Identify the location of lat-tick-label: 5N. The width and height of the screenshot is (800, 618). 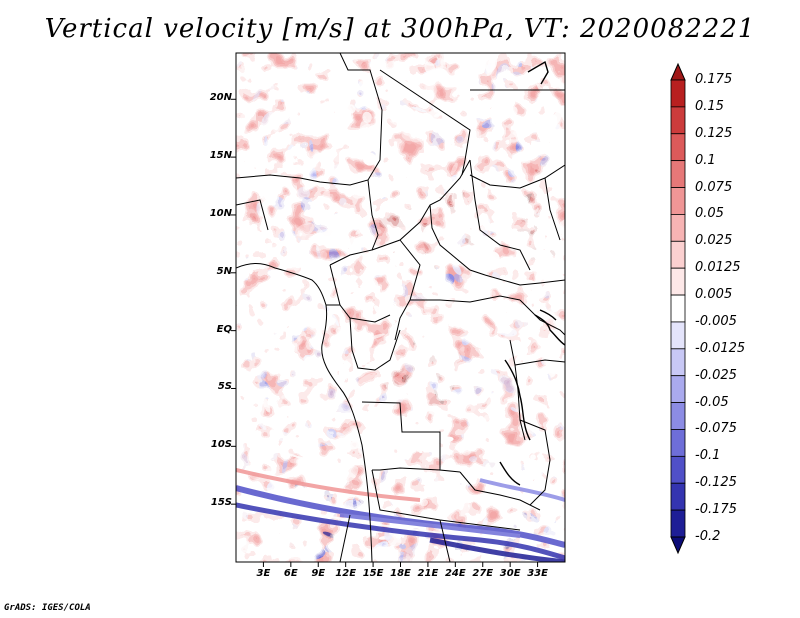
(224, 271).